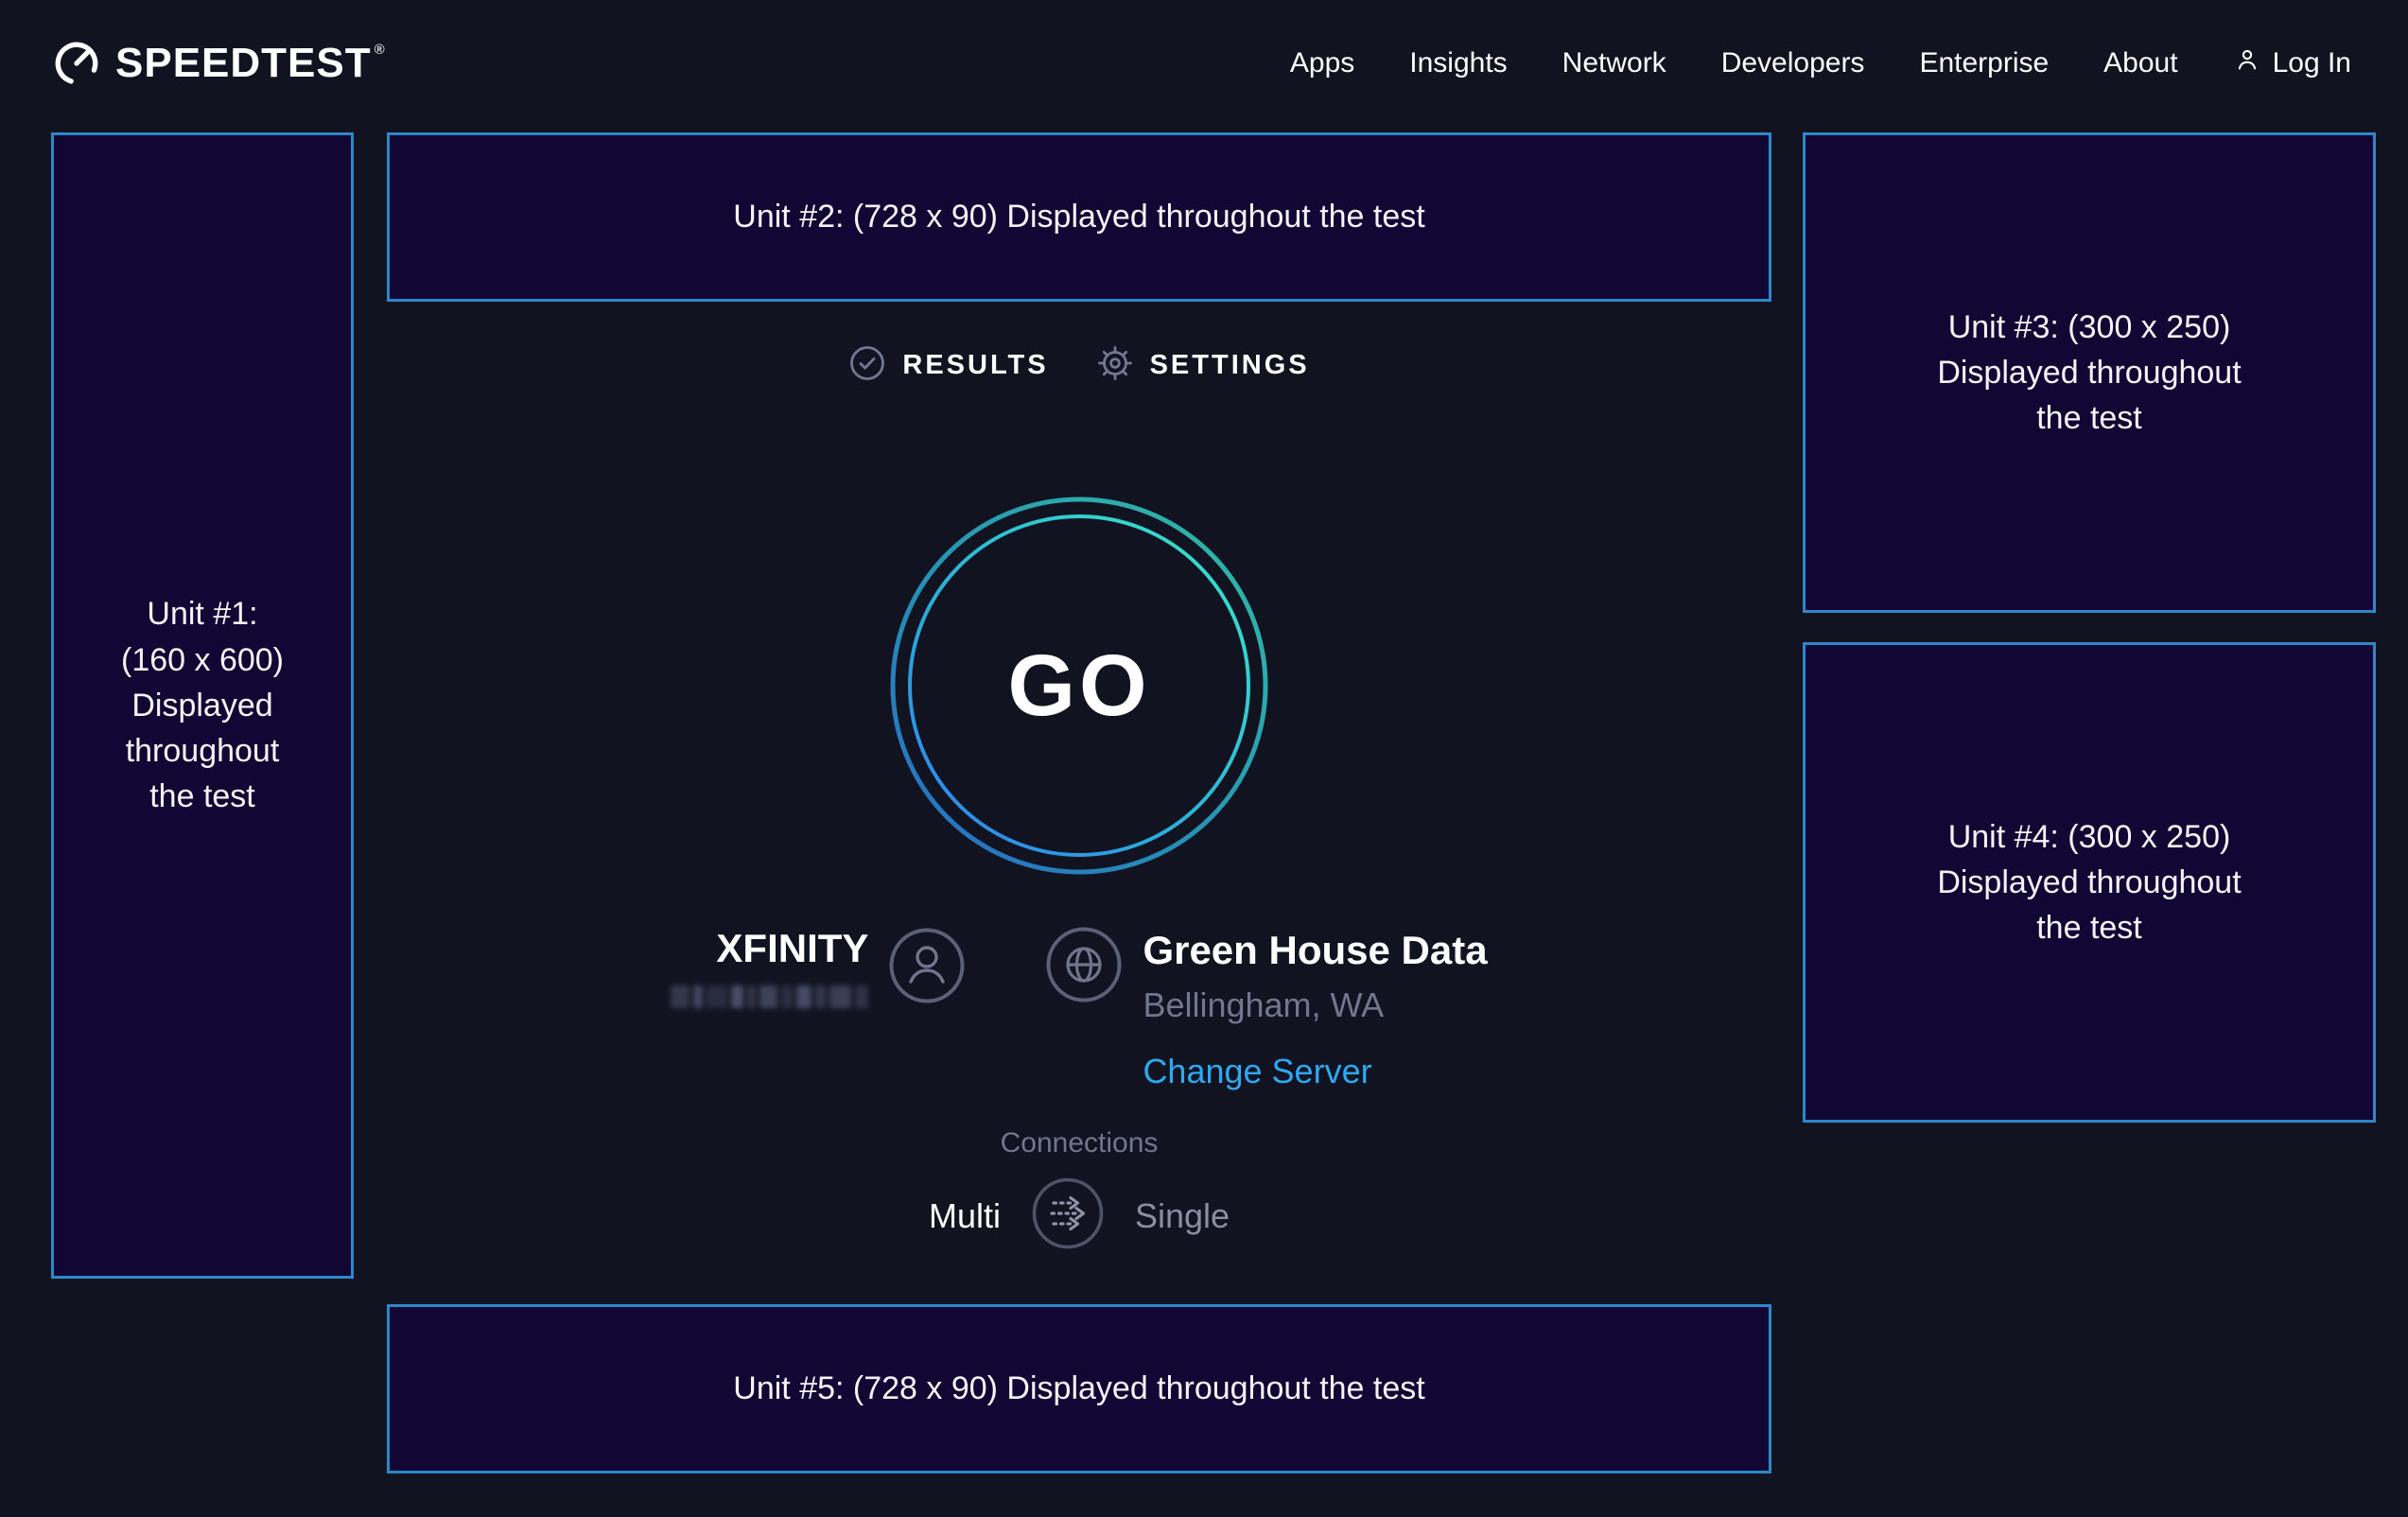 The image size is (2408, 1517). What do you see at coordinates (1614, 62) in the screenshot?
I see `nav-item-network: Network` at bounding box center [1614, 62].